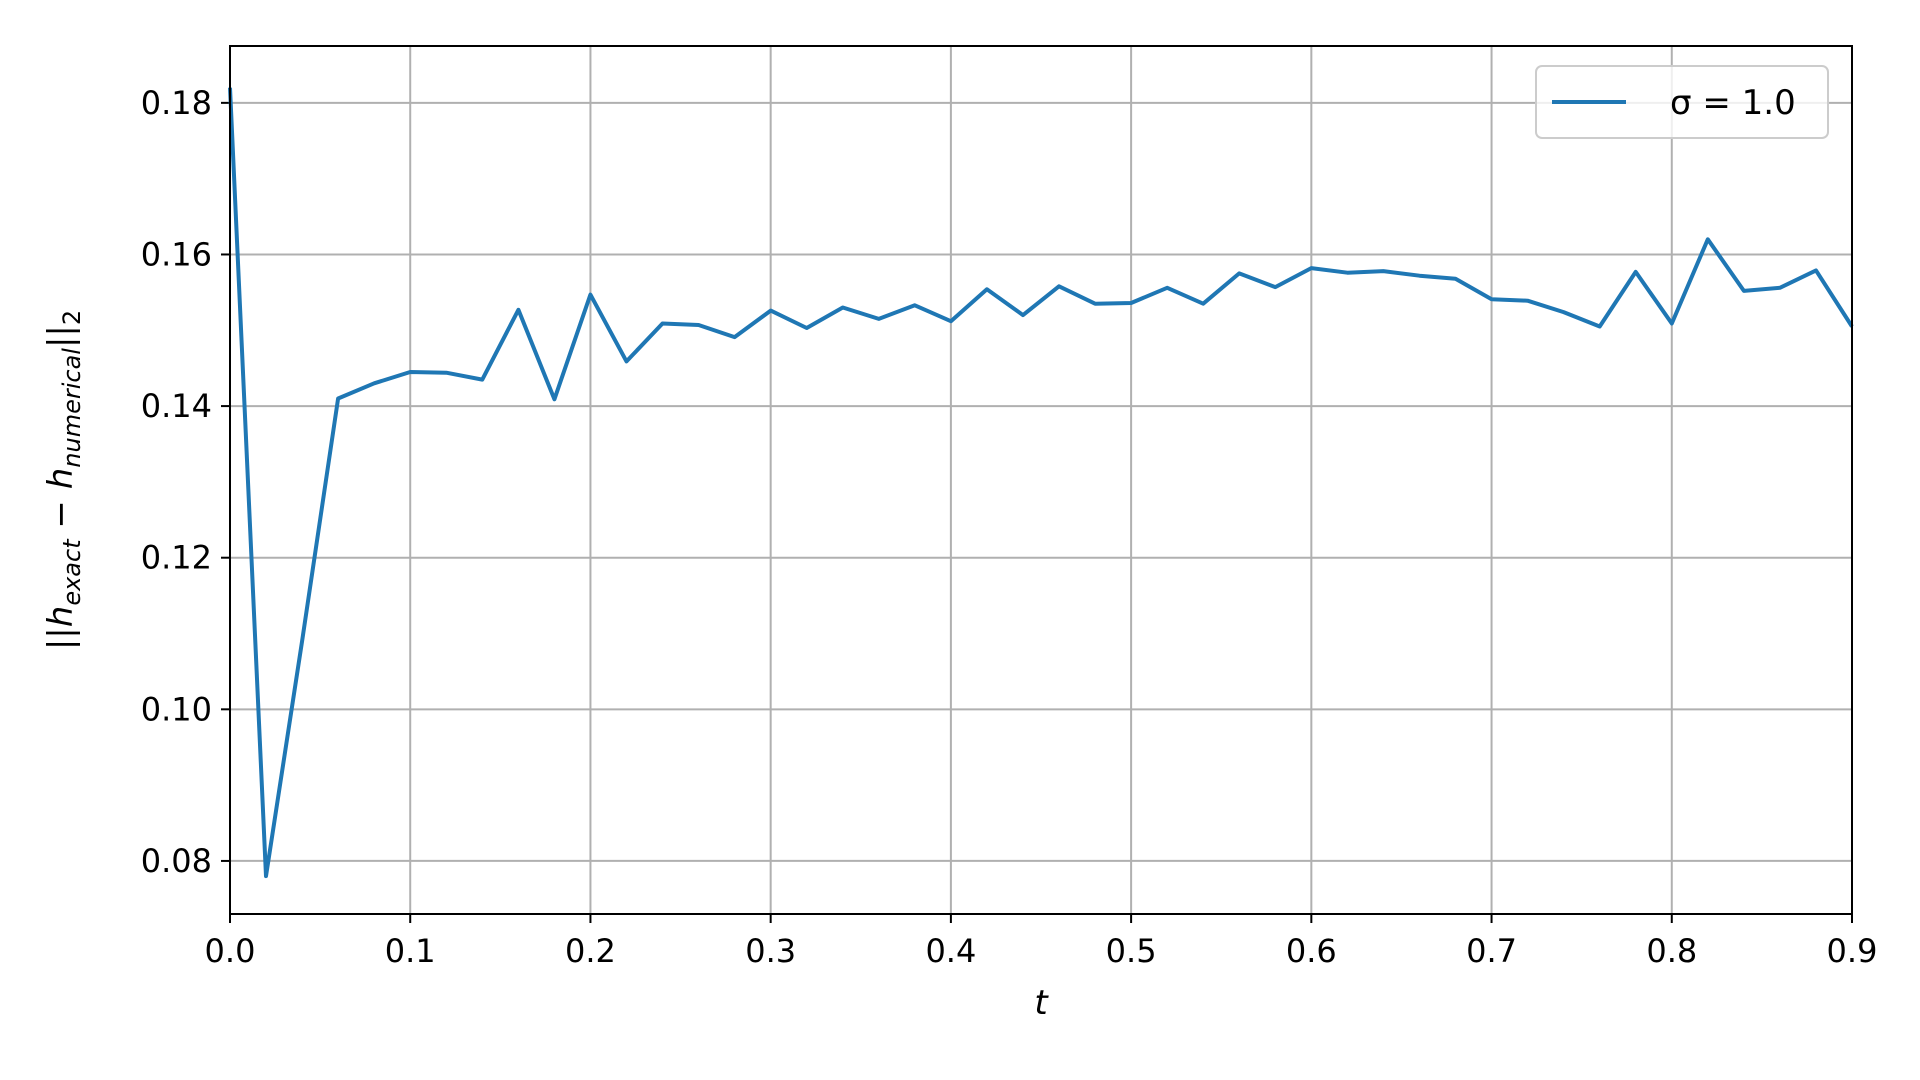  Describe the element at coordinates (1311, 951) in the screenshot. I see `x-tick-label: 0.6` at that location.